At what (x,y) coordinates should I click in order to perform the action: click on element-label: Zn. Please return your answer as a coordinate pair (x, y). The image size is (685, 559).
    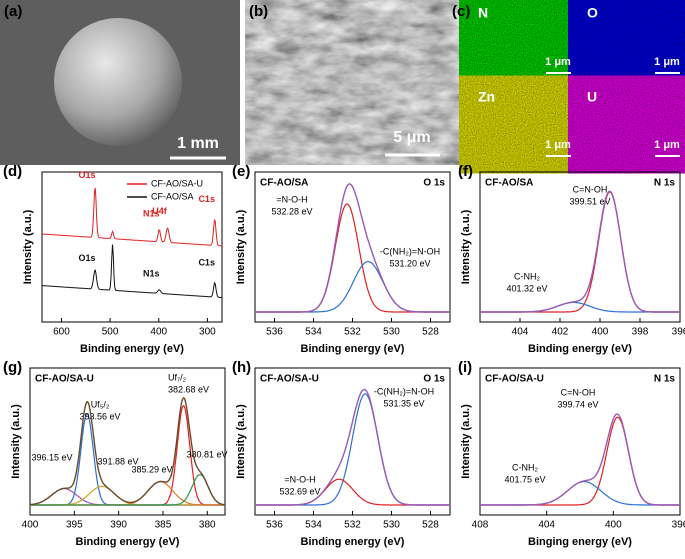
    Looking at the image, I should click on (486, 97).